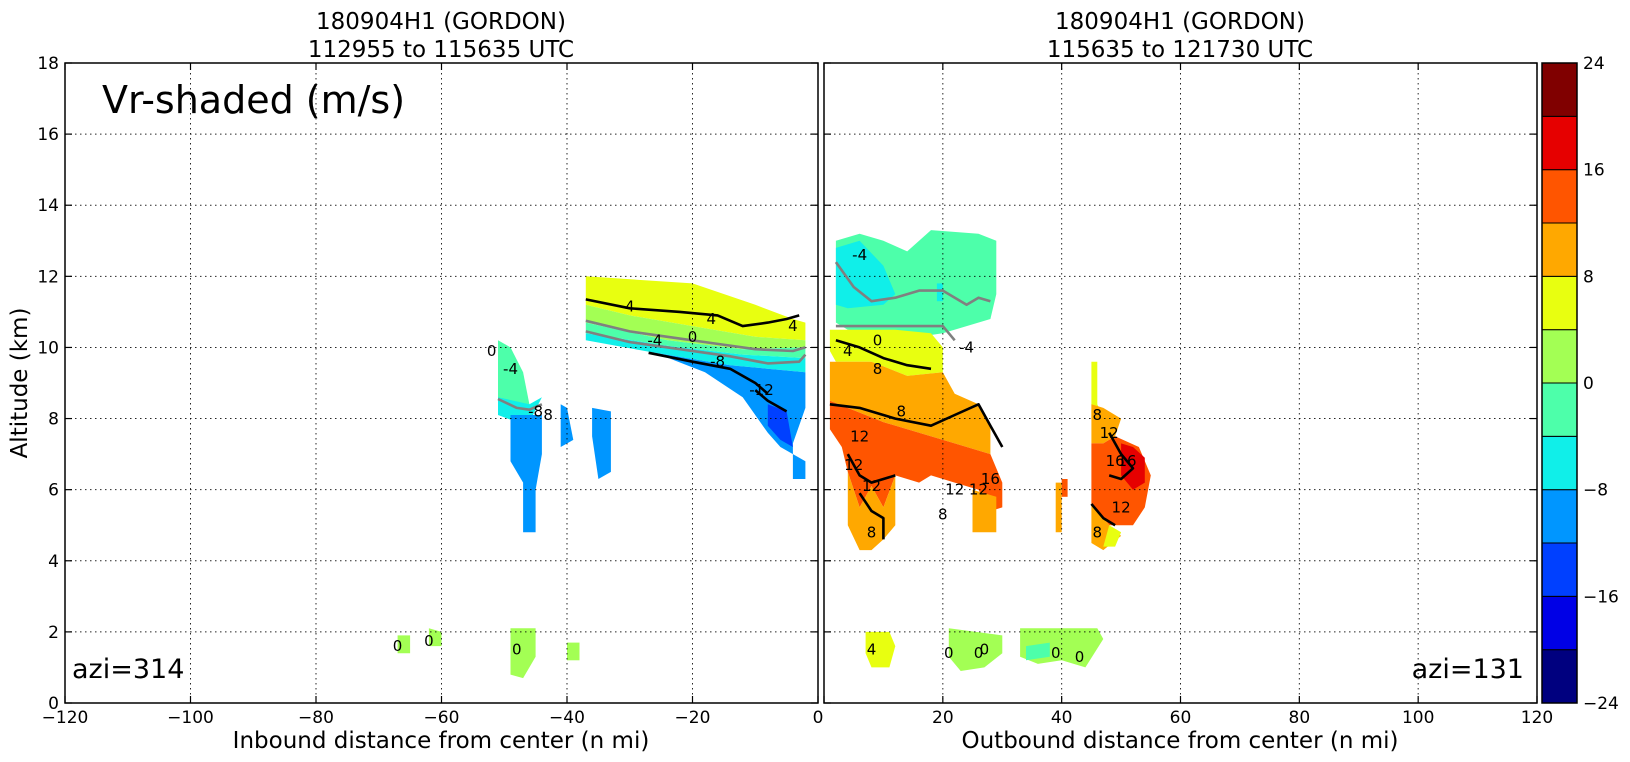 This screenshot has width=1630, height=762. Describe the element at coordinates (1180, 22) in the screenshot. I see `right-panel-title: 180904H1 (GORDON)` at that location.